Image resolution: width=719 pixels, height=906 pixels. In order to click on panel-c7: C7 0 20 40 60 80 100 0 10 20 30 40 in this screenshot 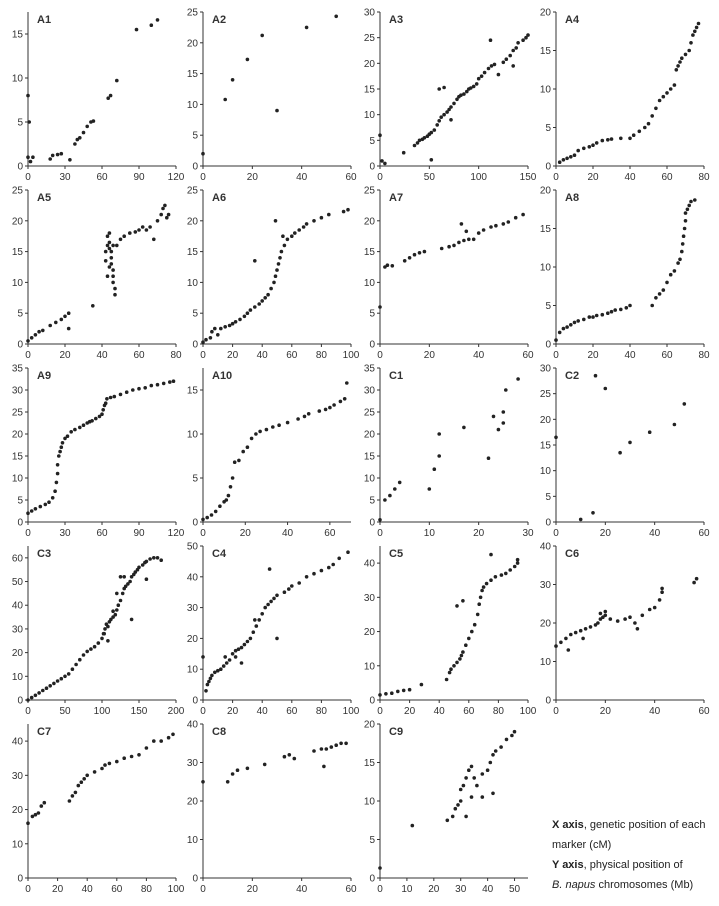, I will do `click(98, 809)`.